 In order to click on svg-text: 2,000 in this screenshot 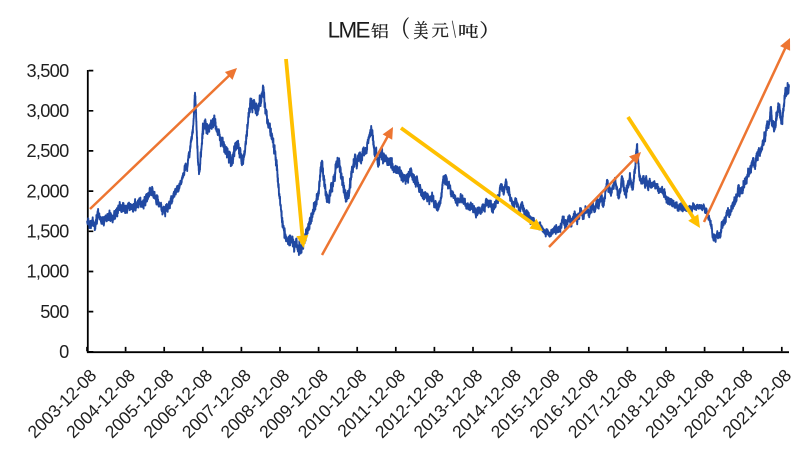, I will do `click(47, 191)`.